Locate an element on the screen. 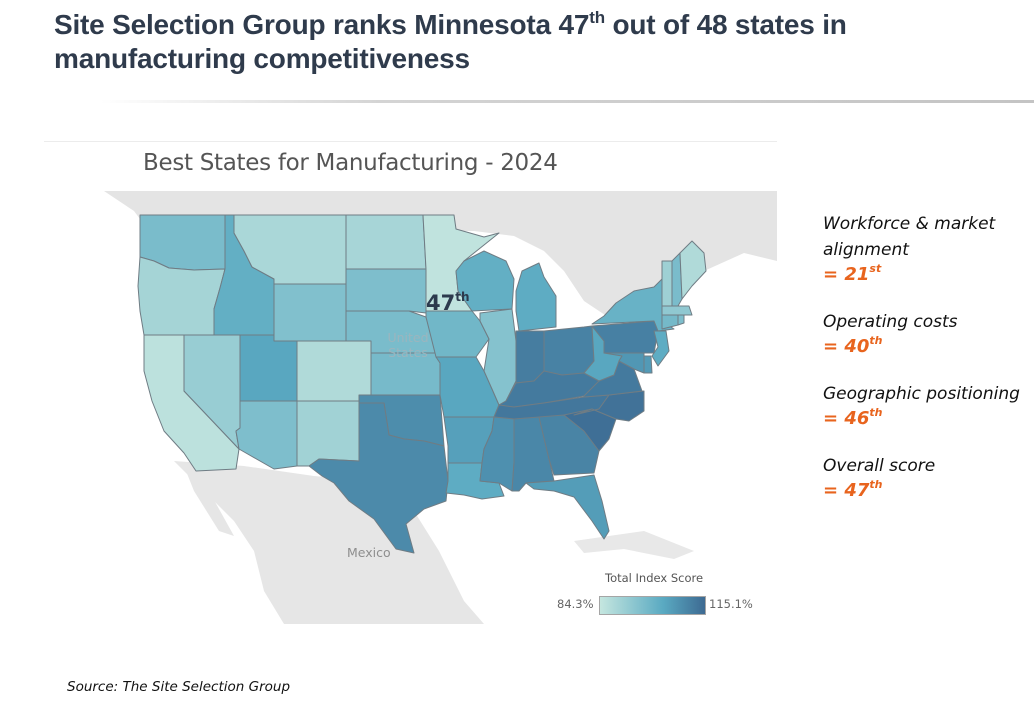  state-ri is located at coordinates (681, 320).